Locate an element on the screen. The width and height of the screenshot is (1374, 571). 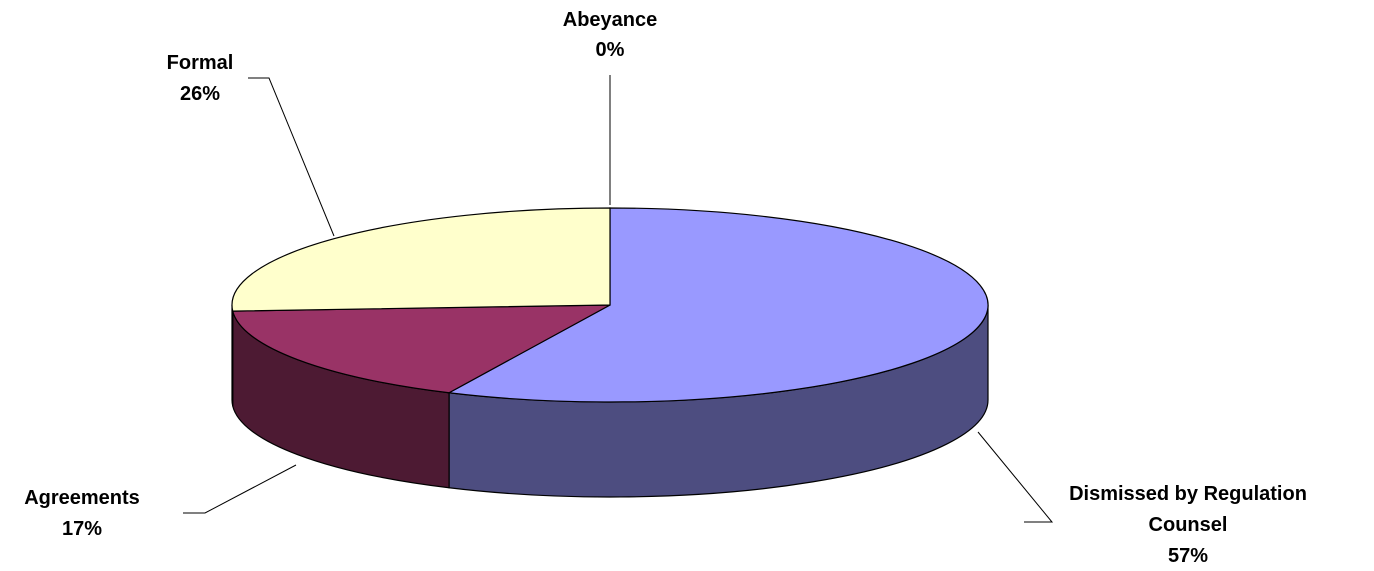
slice-label-2: Formal 26% is located at coordinates (200, 78).